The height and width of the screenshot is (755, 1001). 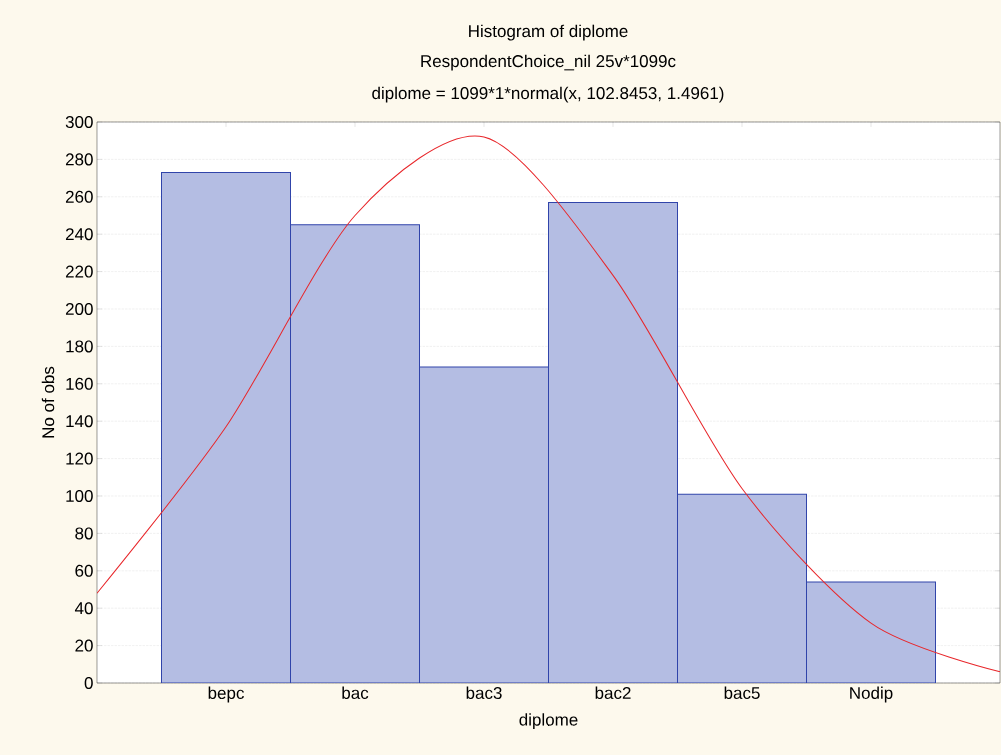 What do you see at coordinates (742, 693) in the screenshot?
I see `x-tick-label: bac5` at bounding box center [742, 693].